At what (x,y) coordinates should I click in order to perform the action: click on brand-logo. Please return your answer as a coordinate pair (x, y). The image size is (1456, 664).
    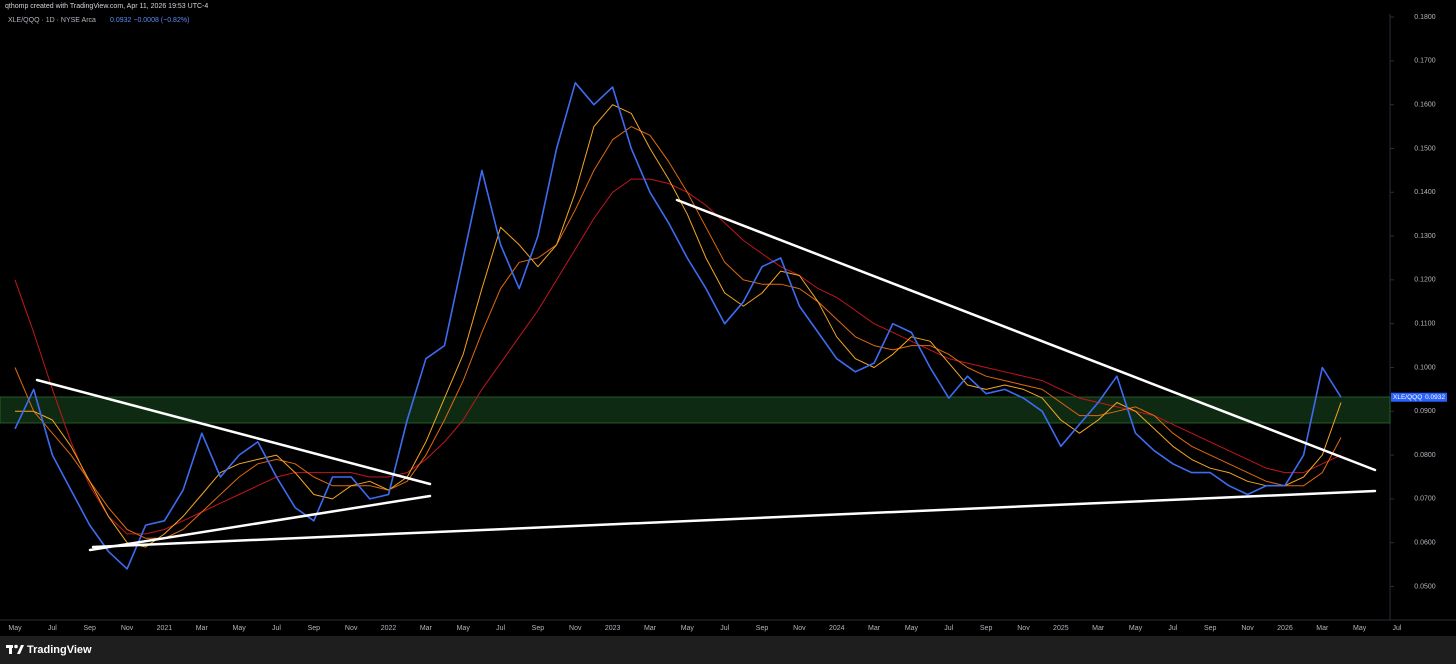
    Looking at the image, I should click on (15, 649).